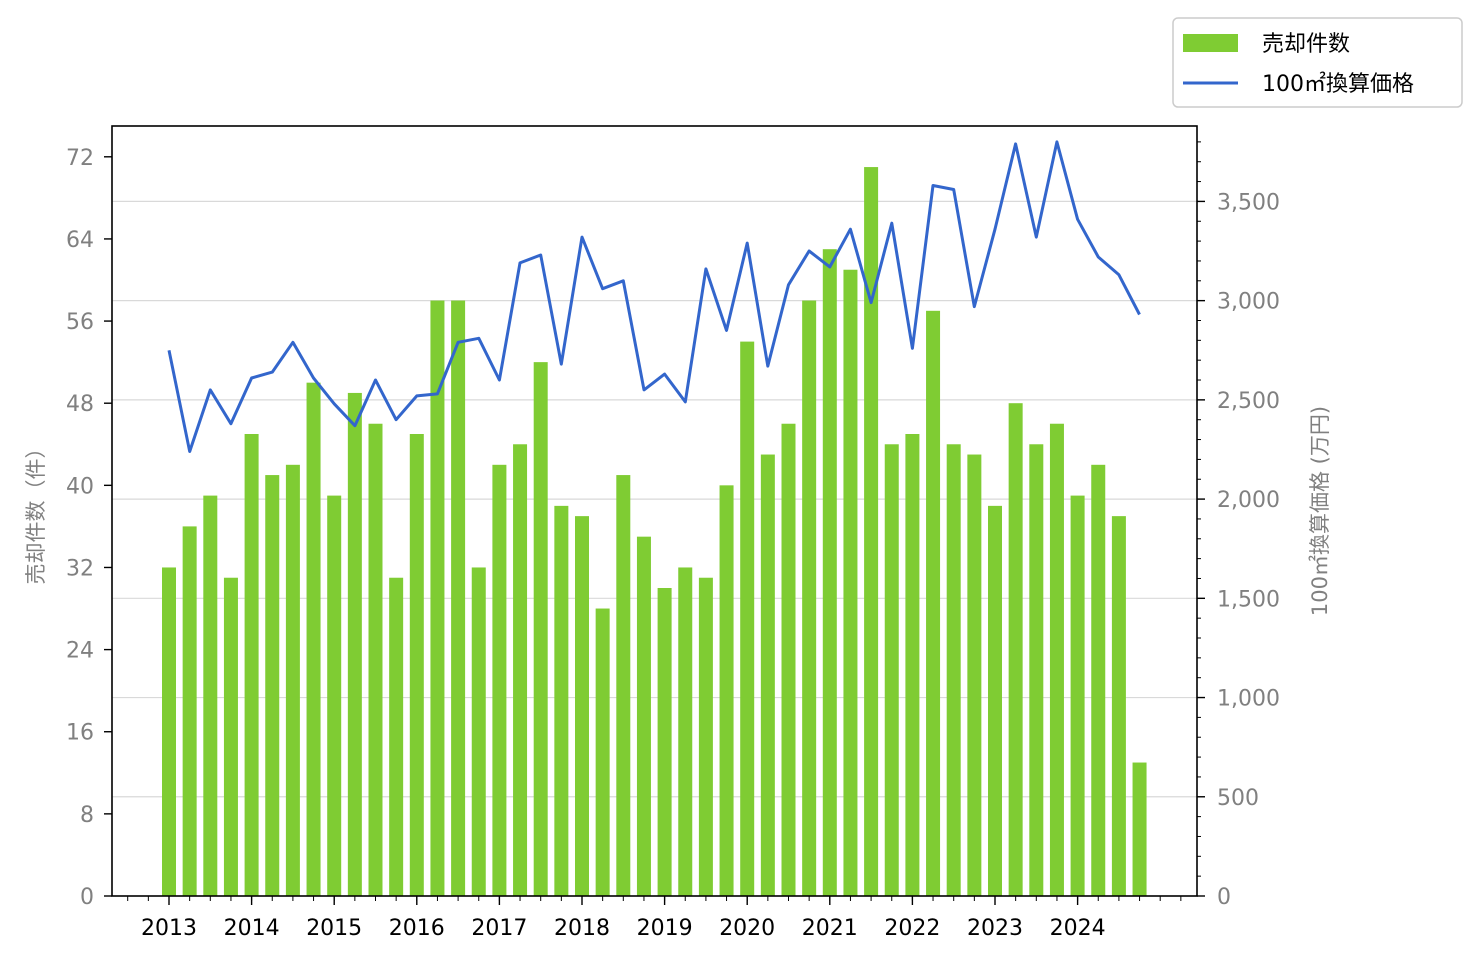 This screenshot has width=1483, height=961. What do you see at coordinates (1248, 500) in the screenshot?
I see `right-tick-label: 2,000` at bounding box center [1248, 500].